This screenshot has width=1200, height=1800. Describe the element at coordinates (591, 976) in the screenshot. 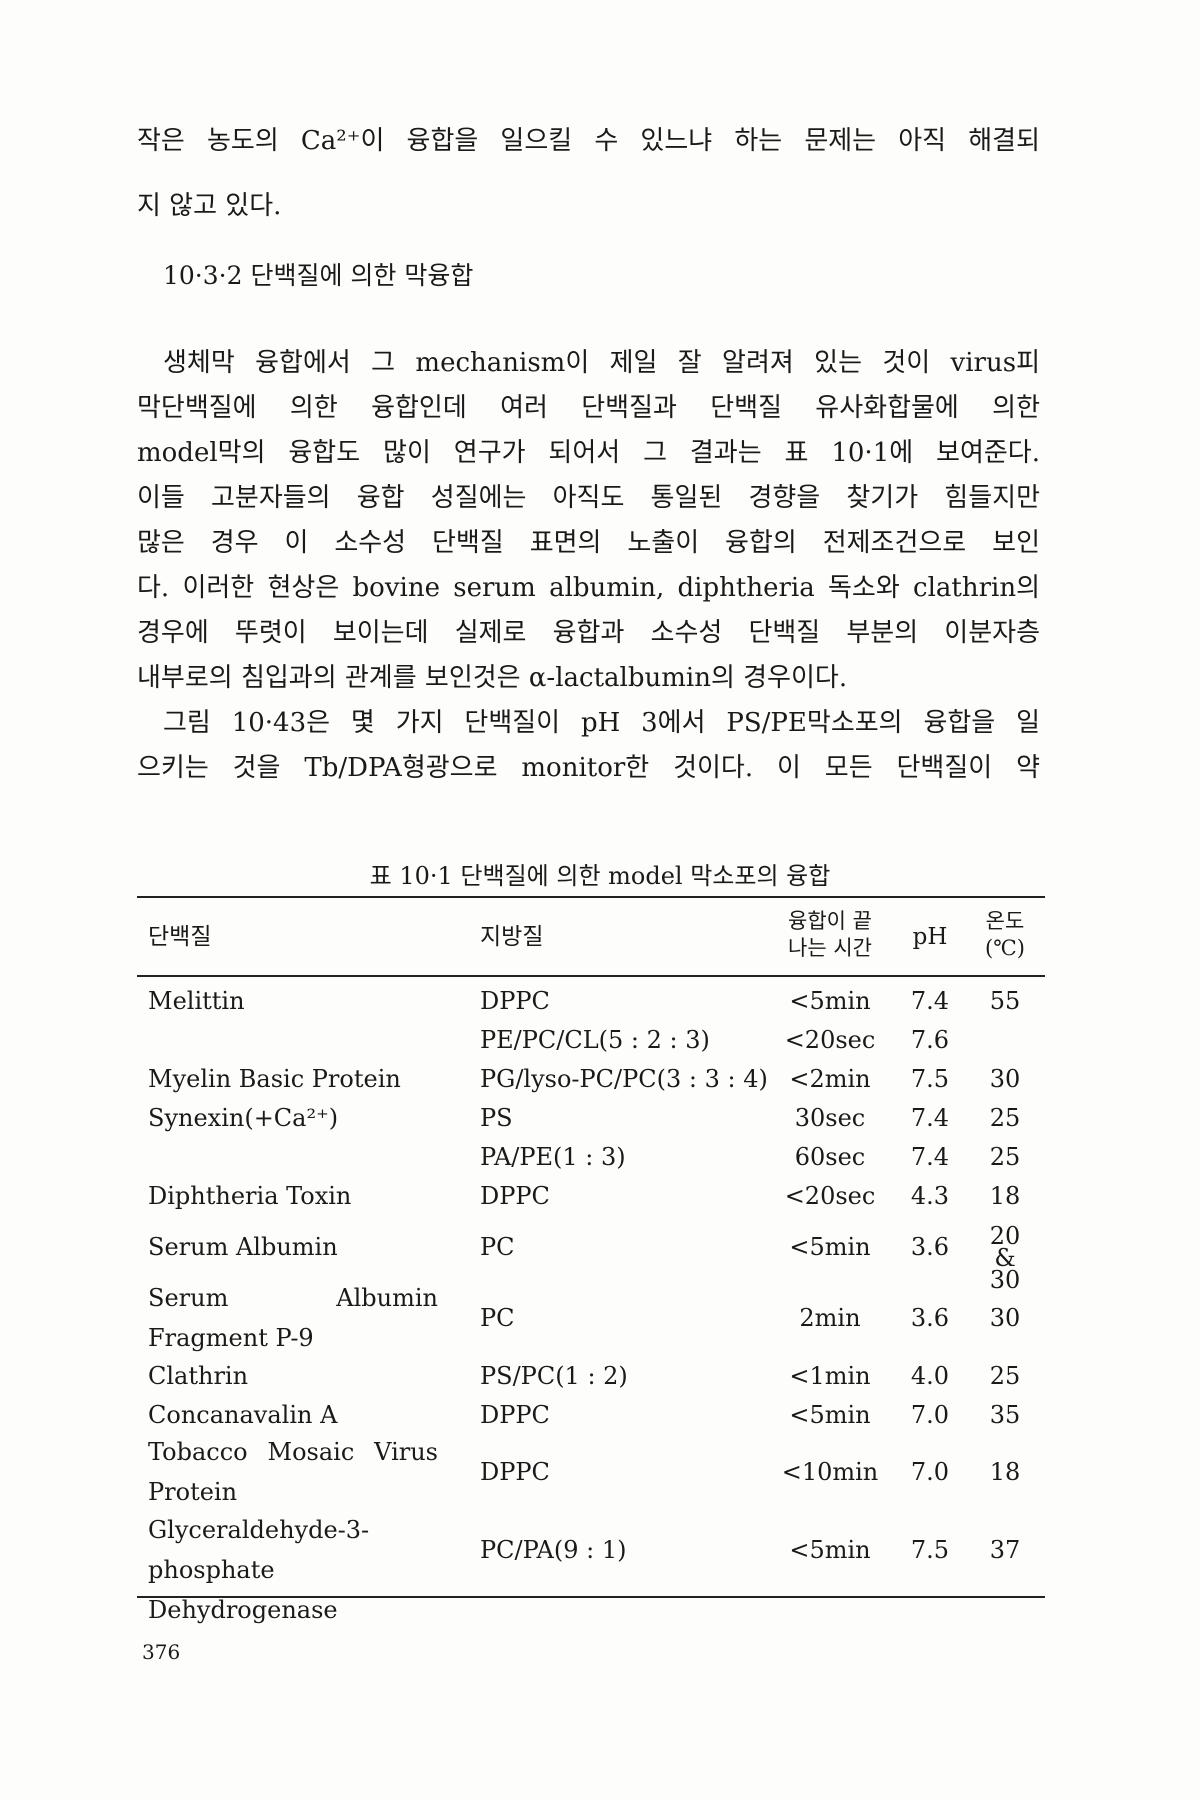

I see `table-header-rule` at that location.